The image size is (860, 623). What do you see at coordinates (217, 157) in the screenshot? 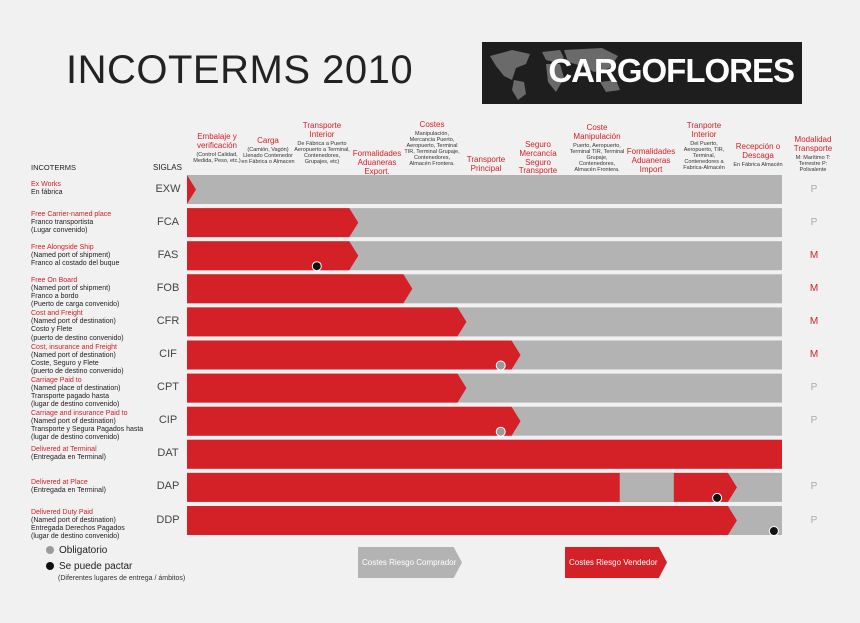
I see `column-header-subtitle: (Control Calidad, Medida, Peso, etc.)` at bounding box center [217, 157].